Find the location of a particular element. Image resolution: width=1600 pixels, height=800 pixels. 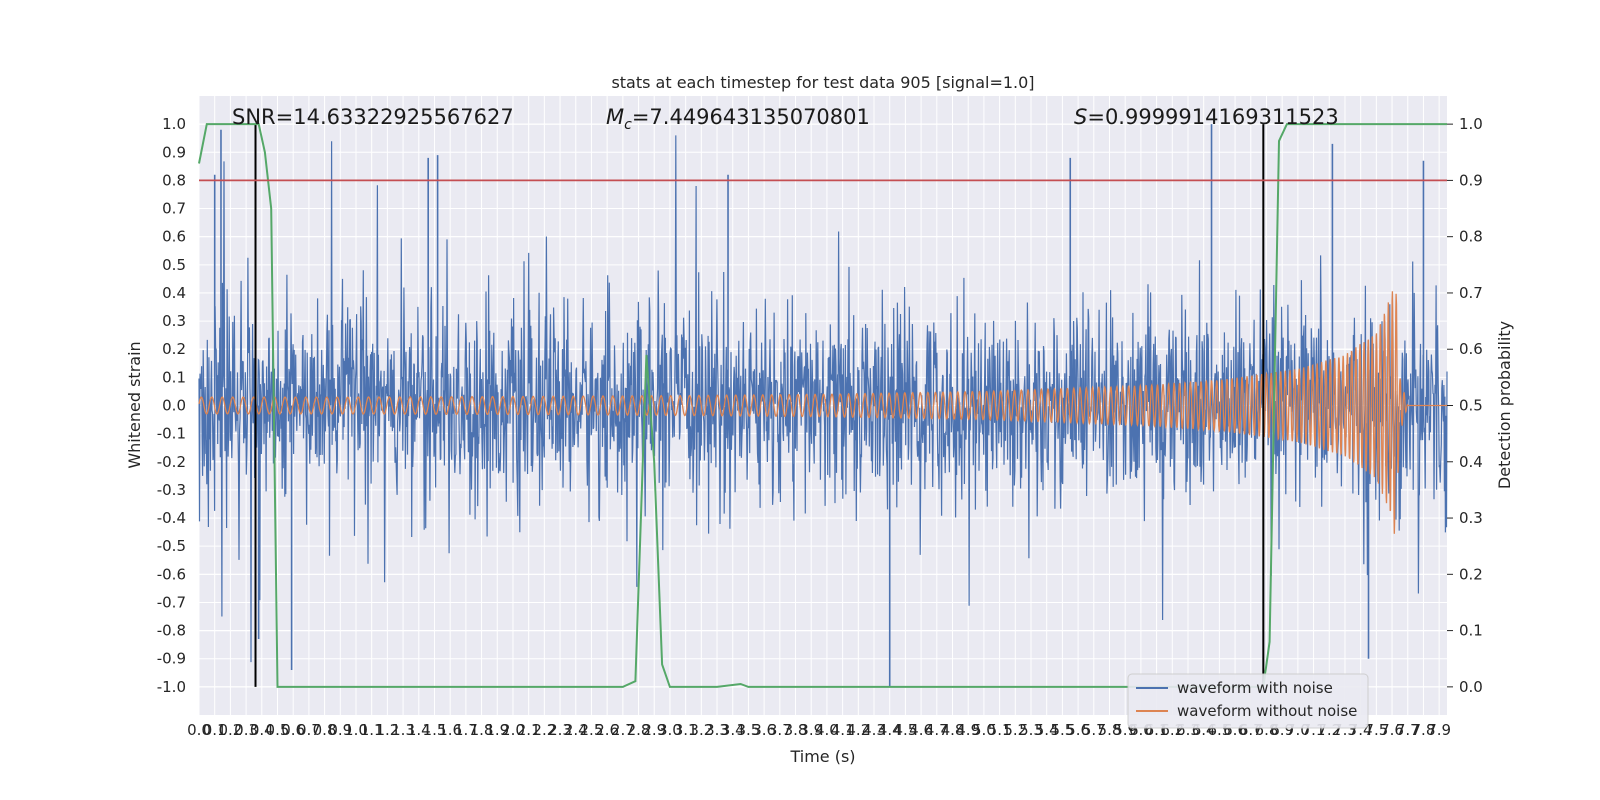

x-tick-label: 3.7 is located at coordinates (780, 730).